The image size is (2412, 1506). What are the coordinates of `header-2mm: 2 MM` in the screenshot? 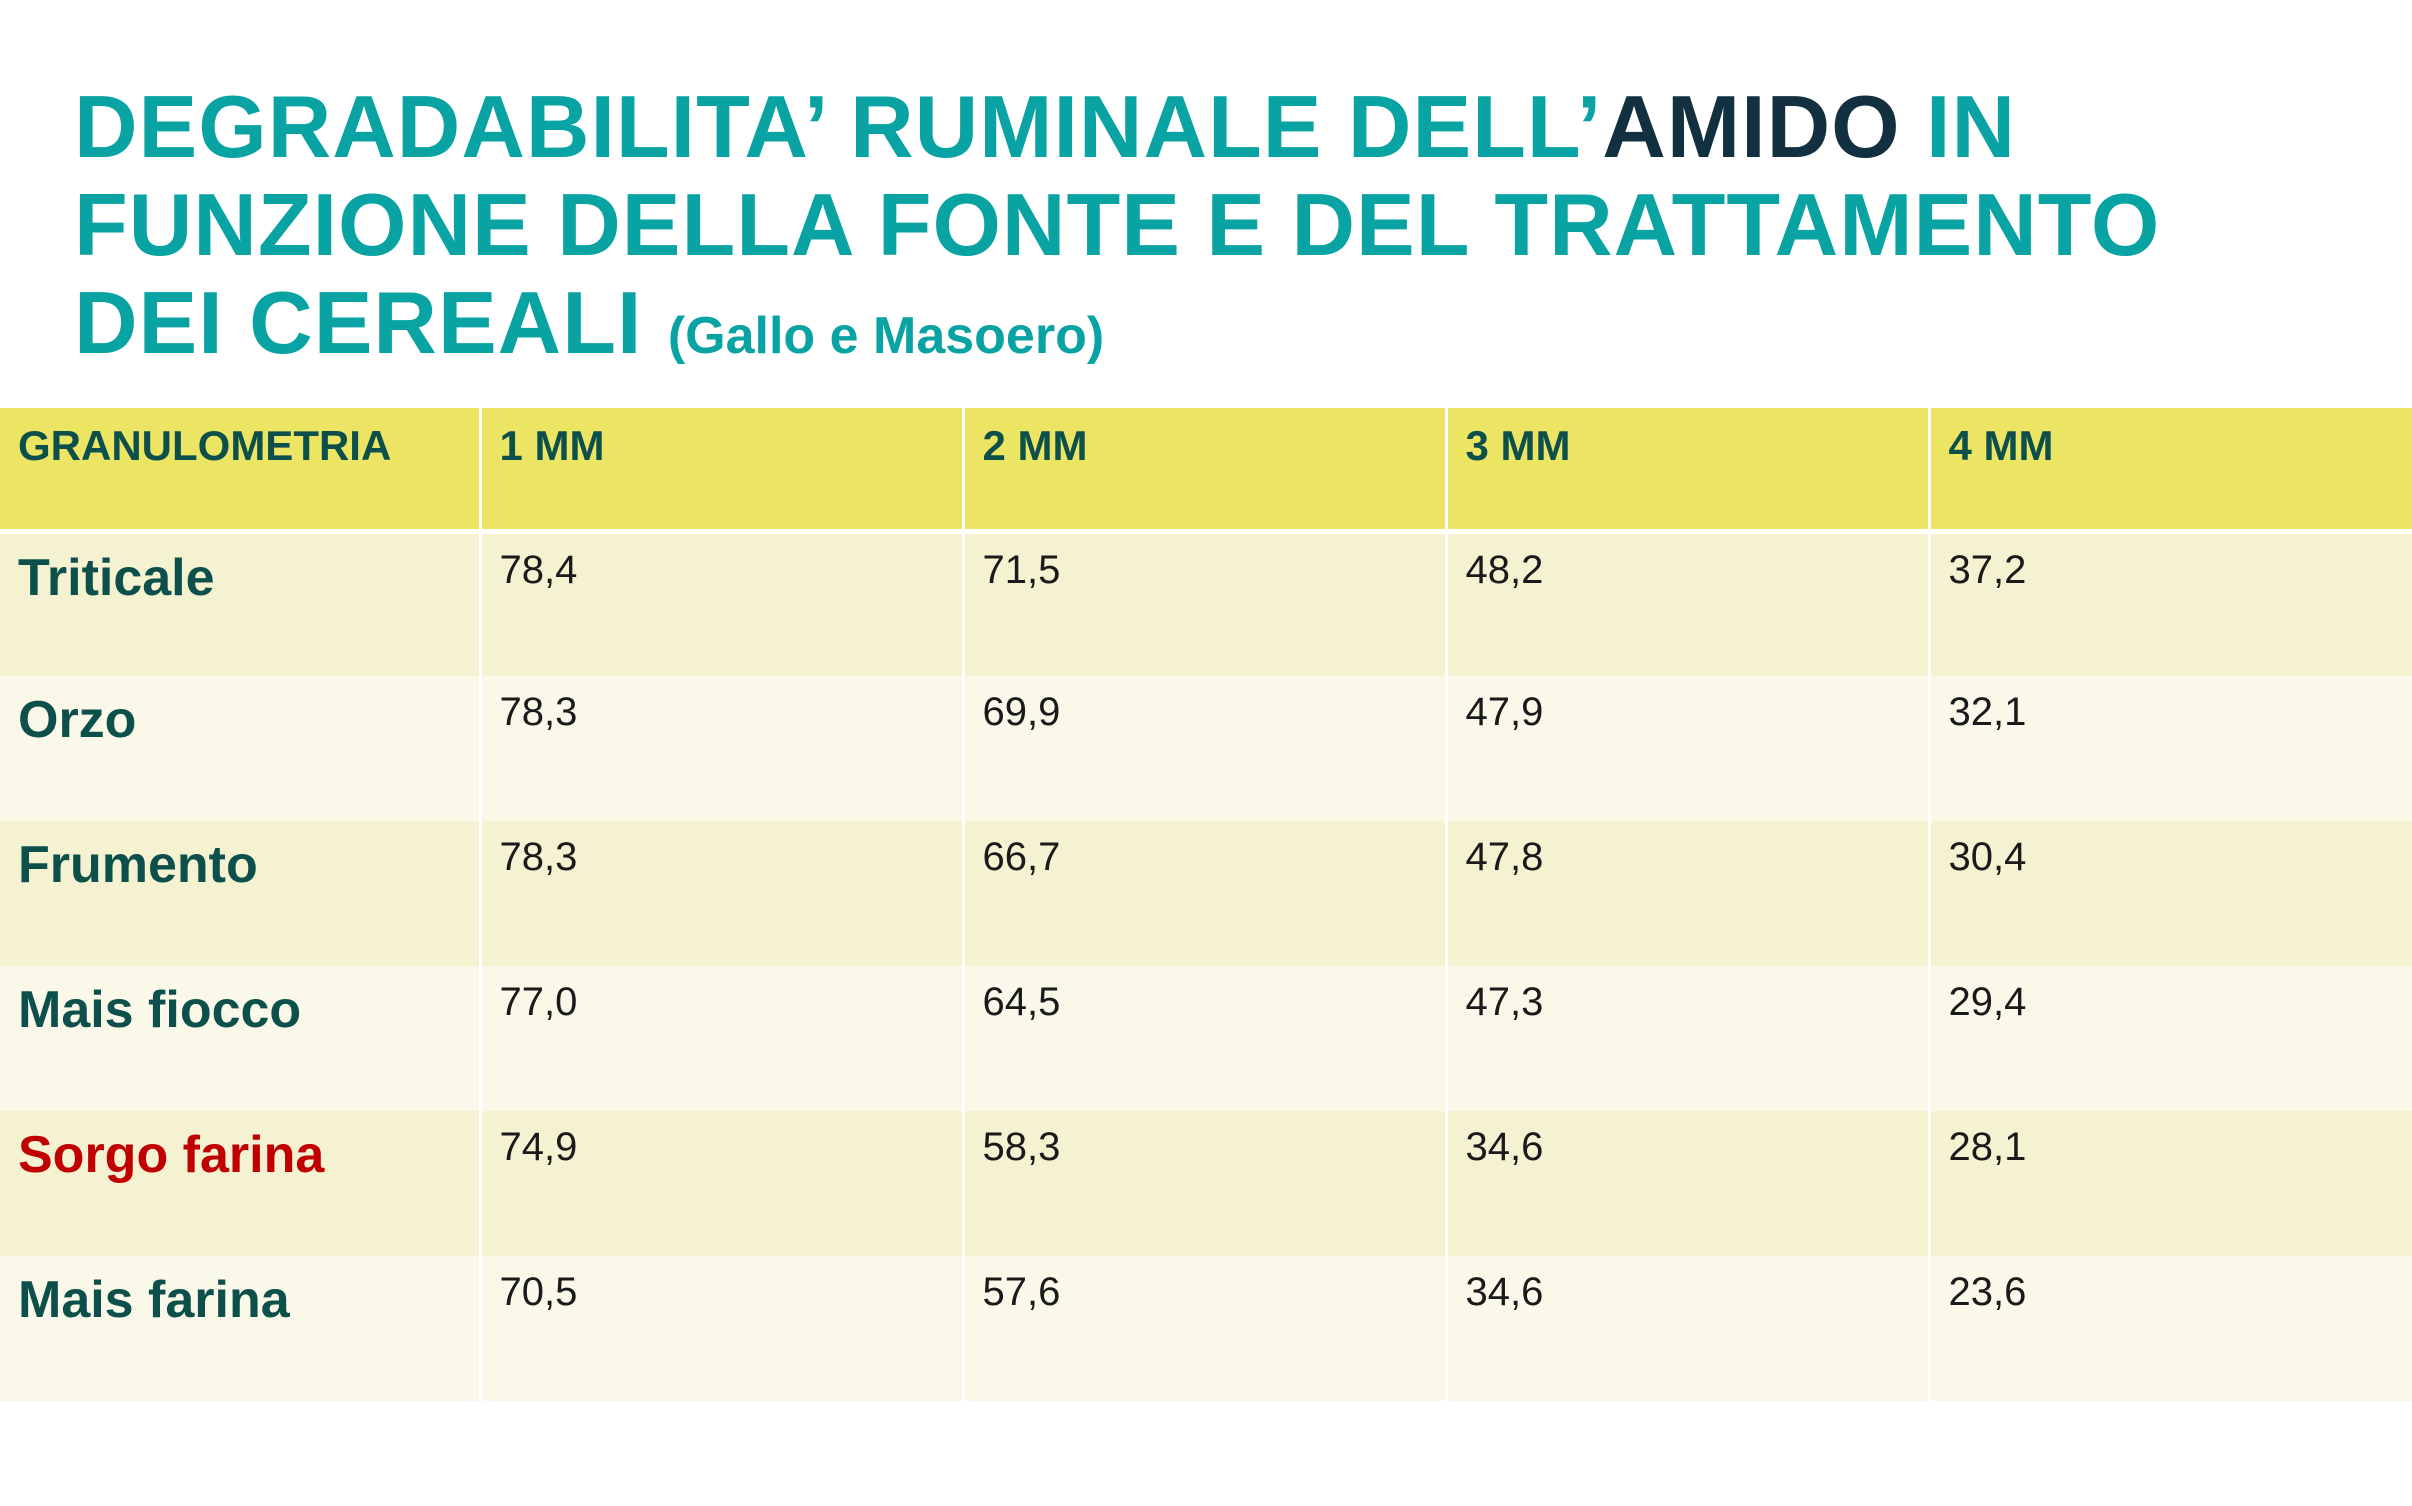 It's located at (1203, 469).